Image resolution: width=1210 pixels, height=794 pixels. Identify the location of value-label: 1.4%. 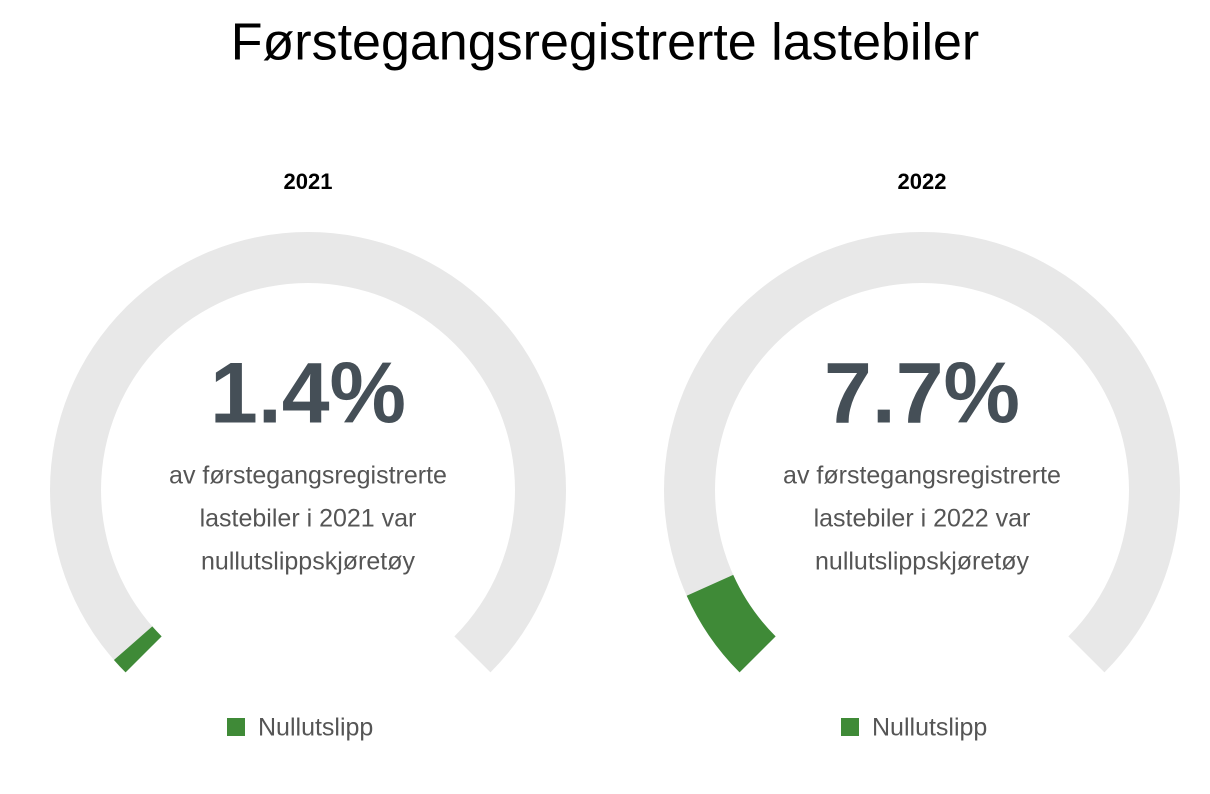
(308, 394).